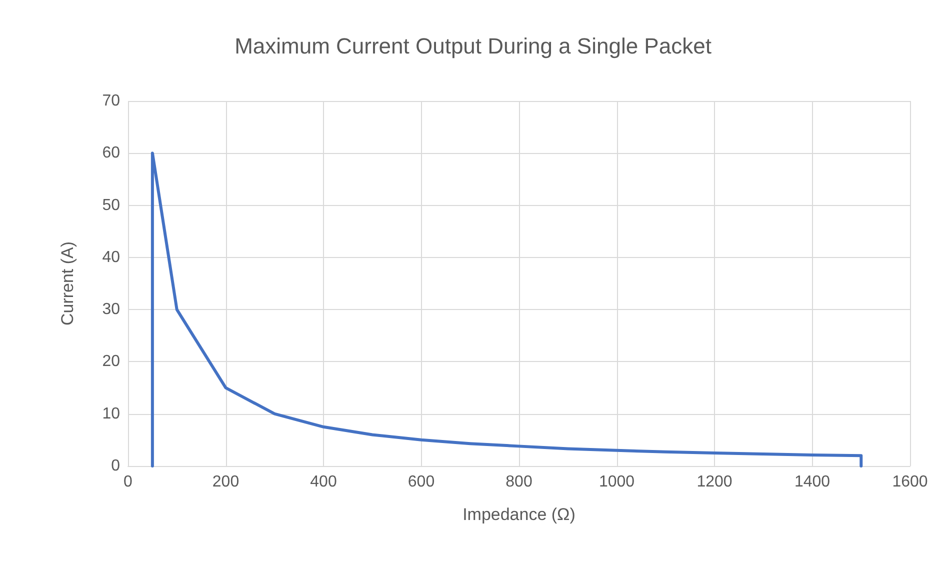 This screenshot has height=577, width=946. I want to click on x-tick-label: 1000, so click(616, 482).